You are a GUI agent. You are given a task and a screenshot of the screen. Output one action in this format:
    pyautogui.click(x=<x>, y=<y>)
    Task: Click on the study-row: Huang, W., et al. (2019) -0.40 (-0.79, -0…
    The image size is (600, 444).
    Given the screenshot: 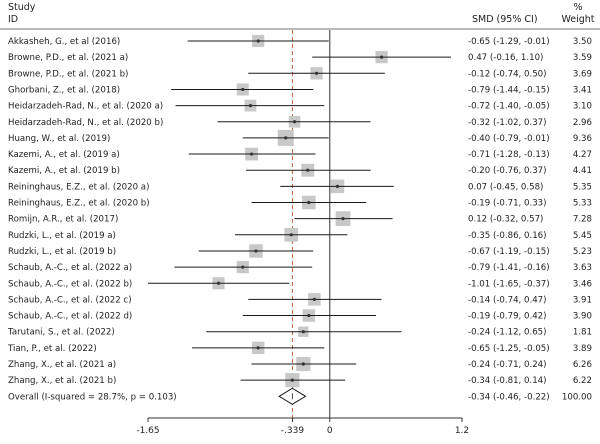 What is the action you would take?
    pyautogui.click(x=300, y=137)
    